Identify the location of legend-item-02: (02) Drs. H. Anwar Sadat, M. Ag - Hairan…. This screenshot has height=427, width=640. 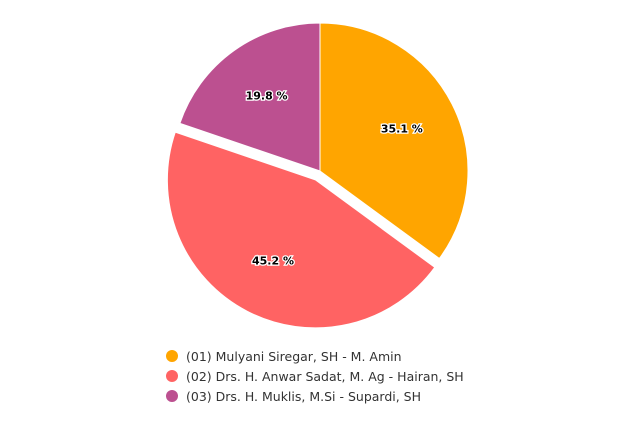
(315, 376).